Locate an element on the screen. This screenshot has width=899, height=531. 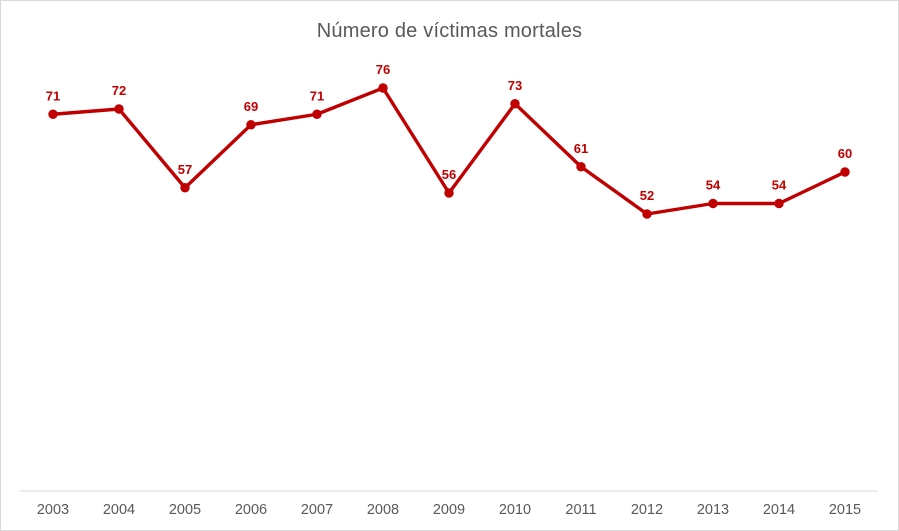
x-tick-label: 2010 is located at coordinates (515, 510).